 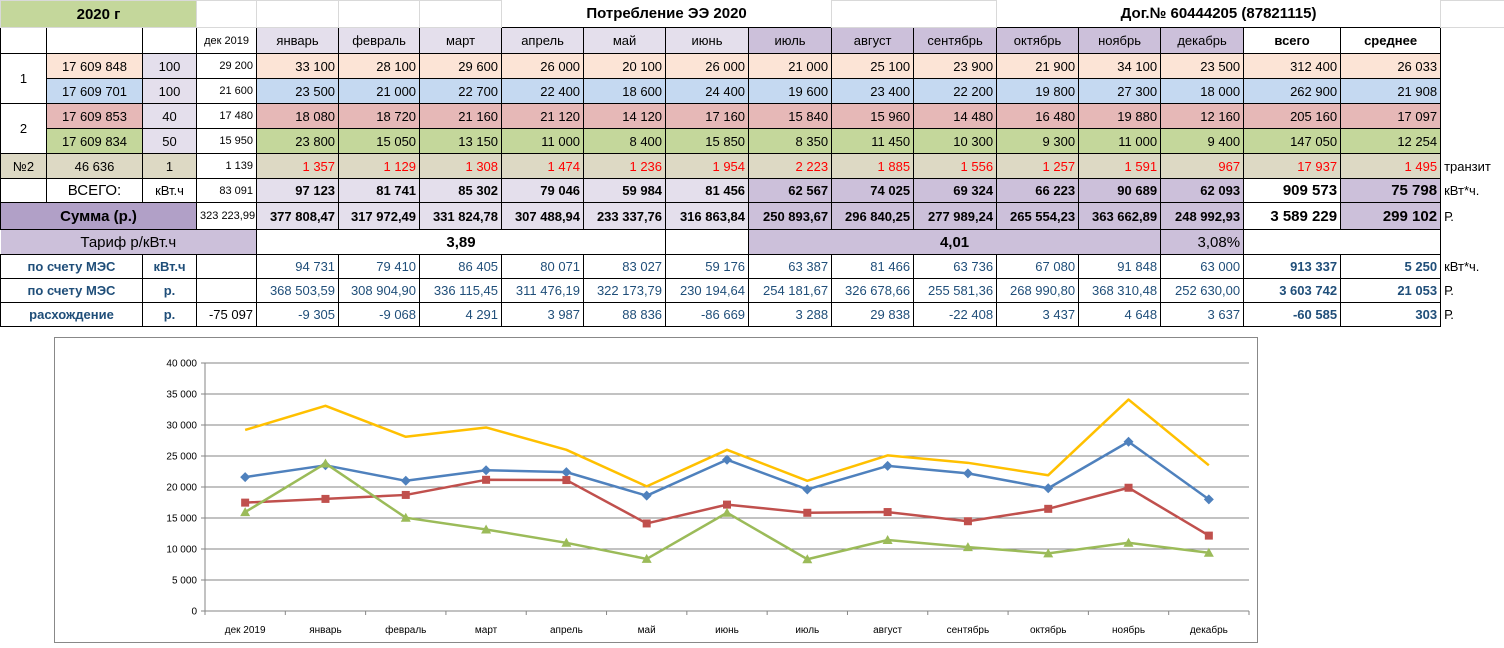 What do you see at coordinates (625, 116) in the screenshot?
I see `month-value: 14 120` at bounding box center [625, 116].